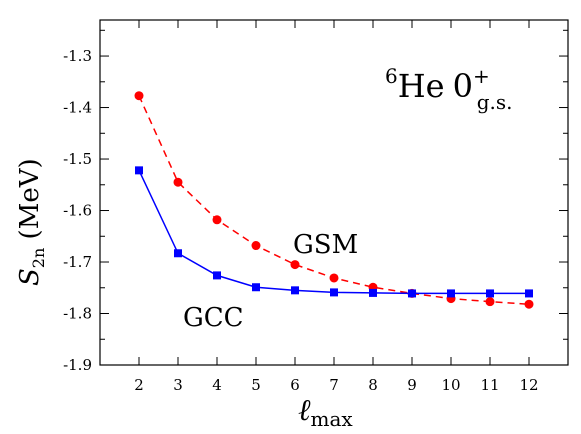 The height and width of the screenshot is (434, 581). What do you see at coordinates (217, 385) in the screenshot?
I see `x-tick-label: 4` at bounding box center [217, 385].